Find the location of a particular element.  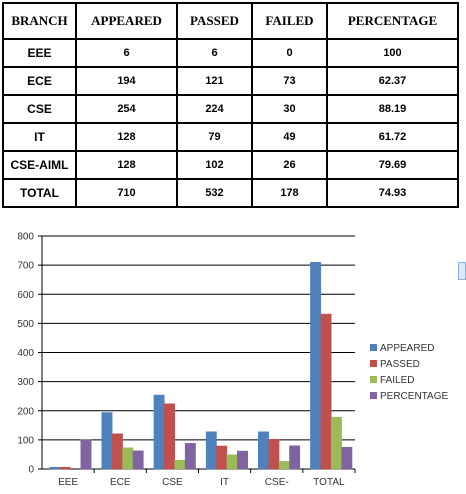

cell-failed: 49 is located at coordinates (289, 137).